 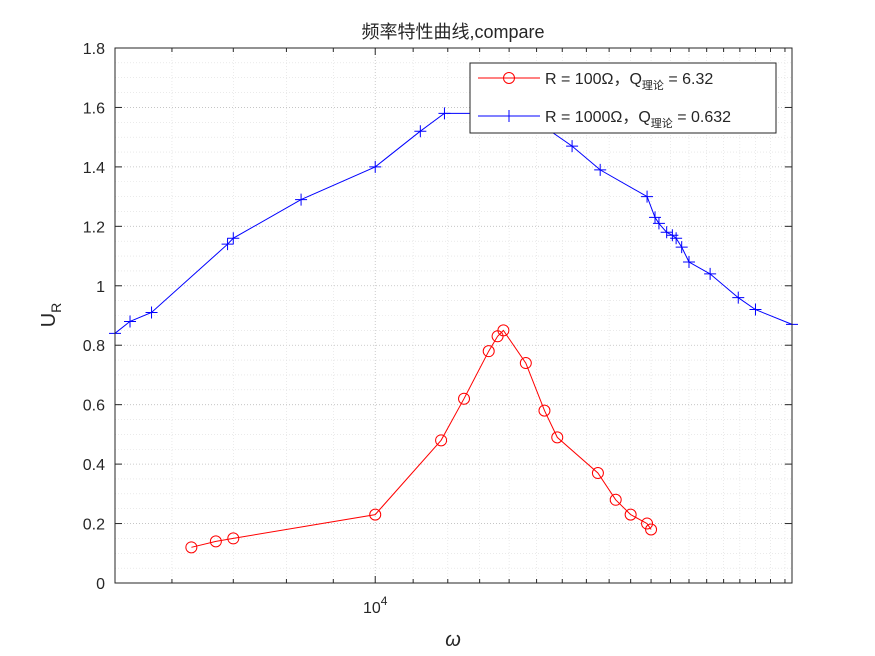 I want to click on x-axis-label: ω, so click(x=453, y=640).